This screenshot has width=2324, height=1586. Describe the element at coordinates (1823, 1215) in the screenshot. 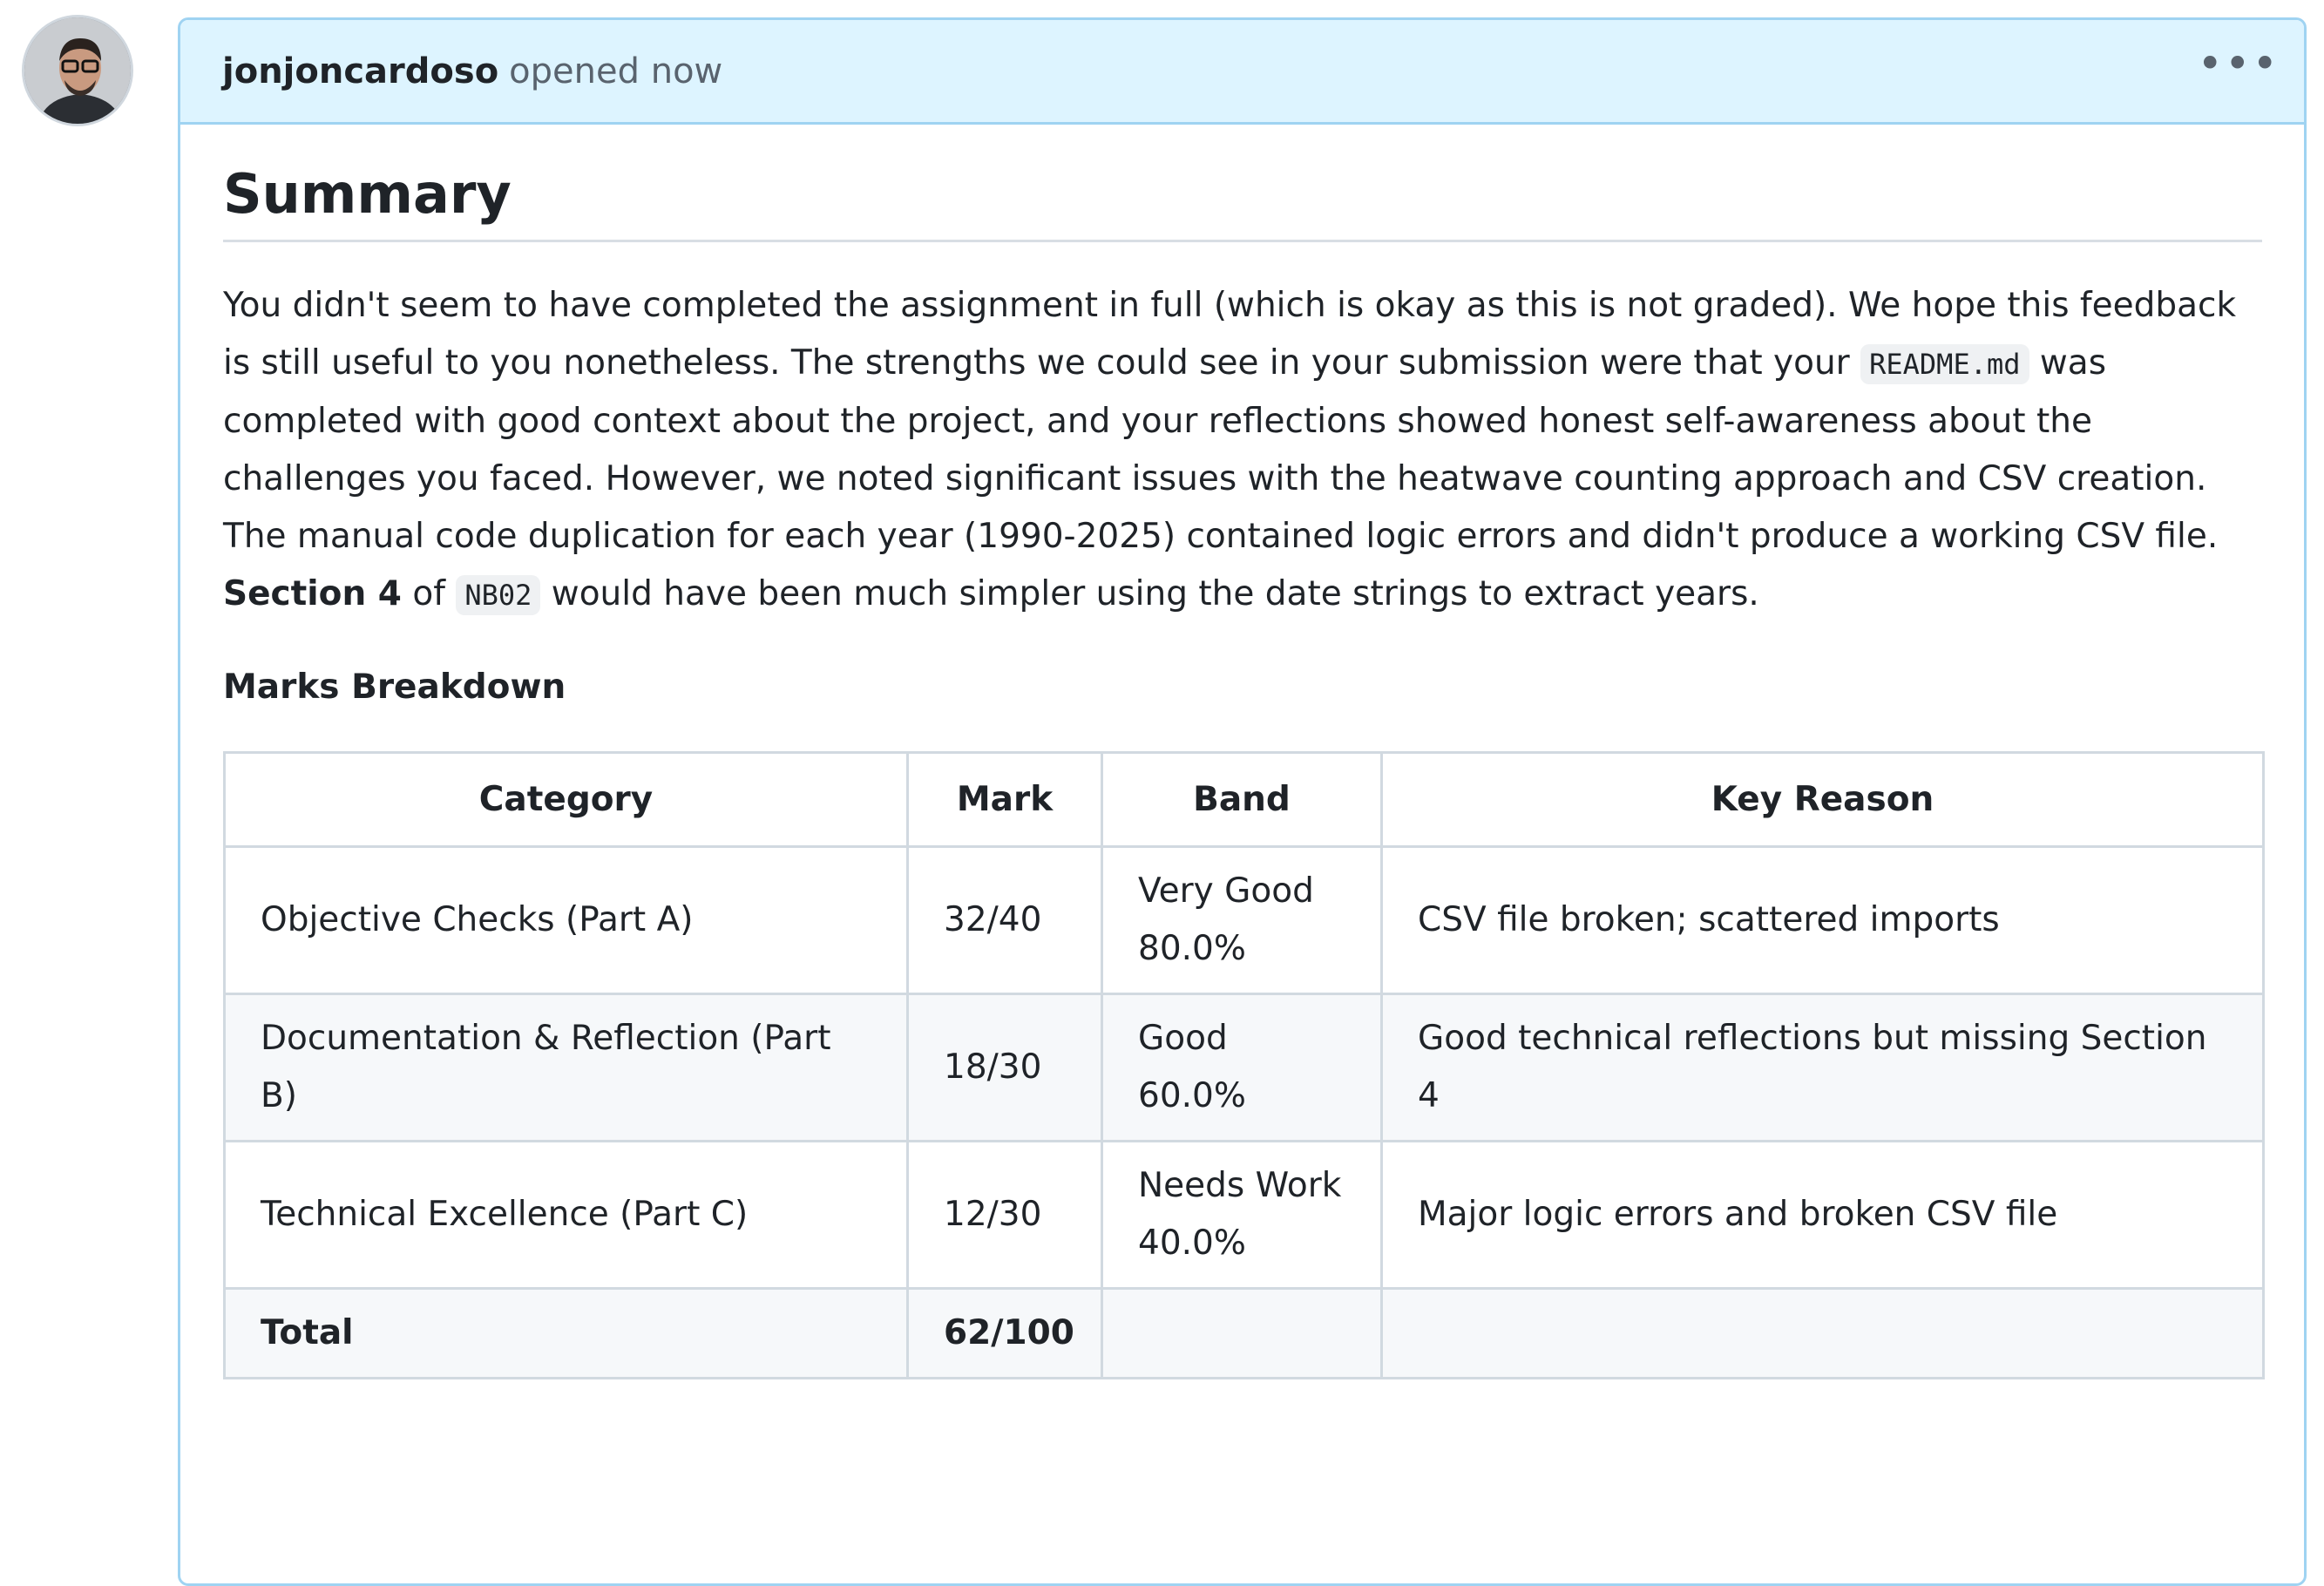

I see `table-cell: Major logic errors and broken CSV file` at that location.